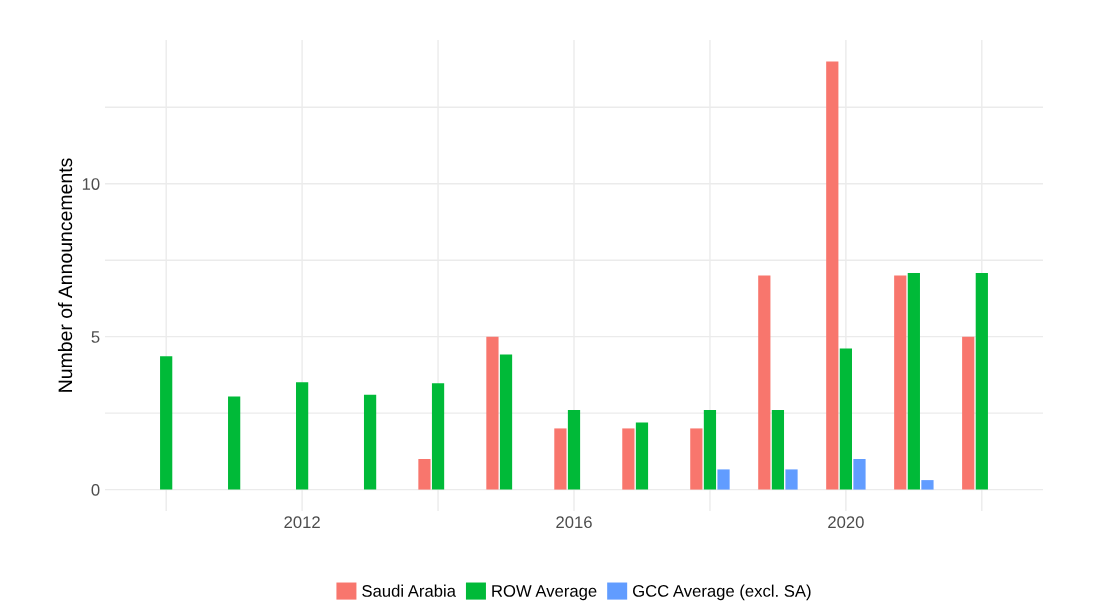 The width and height of the screenshot is (1096, 610). I want to click on y-tick-label: 5, so click(95, 337).